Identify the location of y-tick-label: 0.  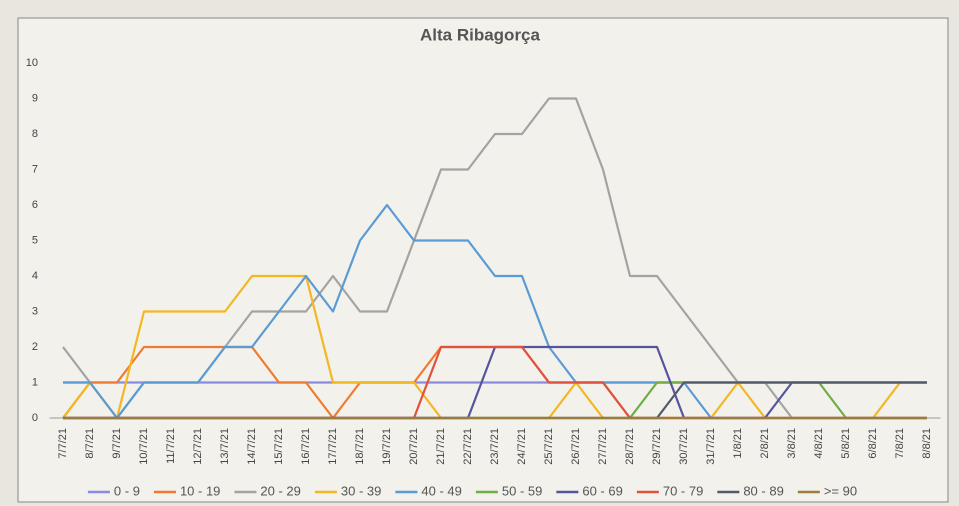
(35, 418).